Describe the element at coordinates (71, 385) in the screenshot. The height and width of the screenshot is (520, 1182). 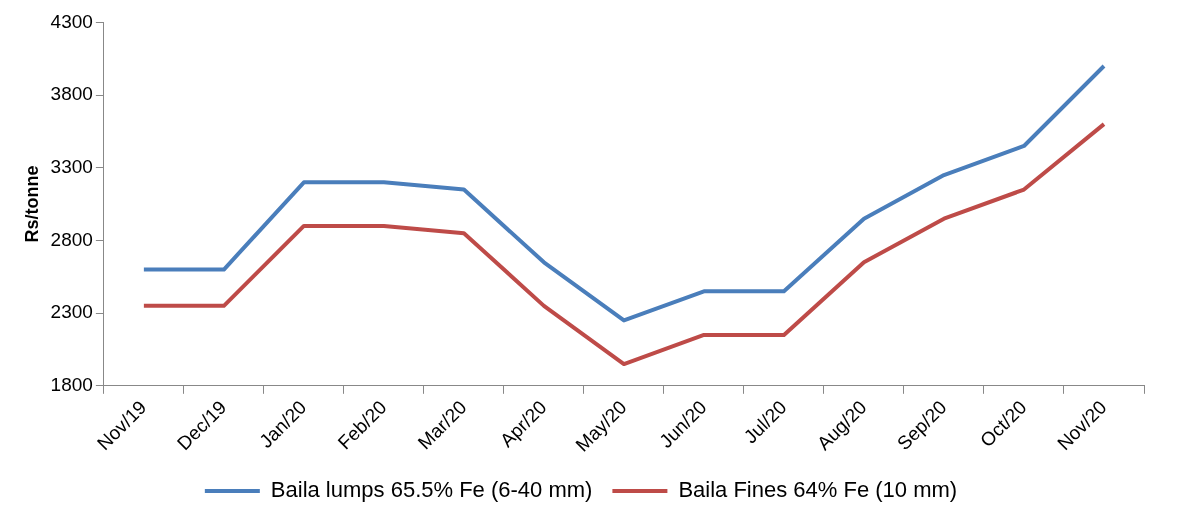
I see `y-tick-label: 1800` at that location.